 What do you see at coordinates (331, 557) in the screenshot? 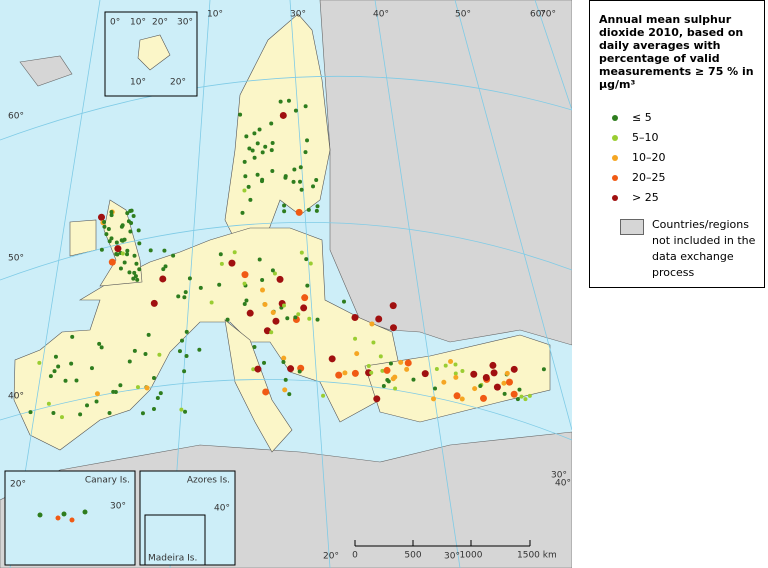
I see `graticule-label: 20°` at bounding box center [331, 557].